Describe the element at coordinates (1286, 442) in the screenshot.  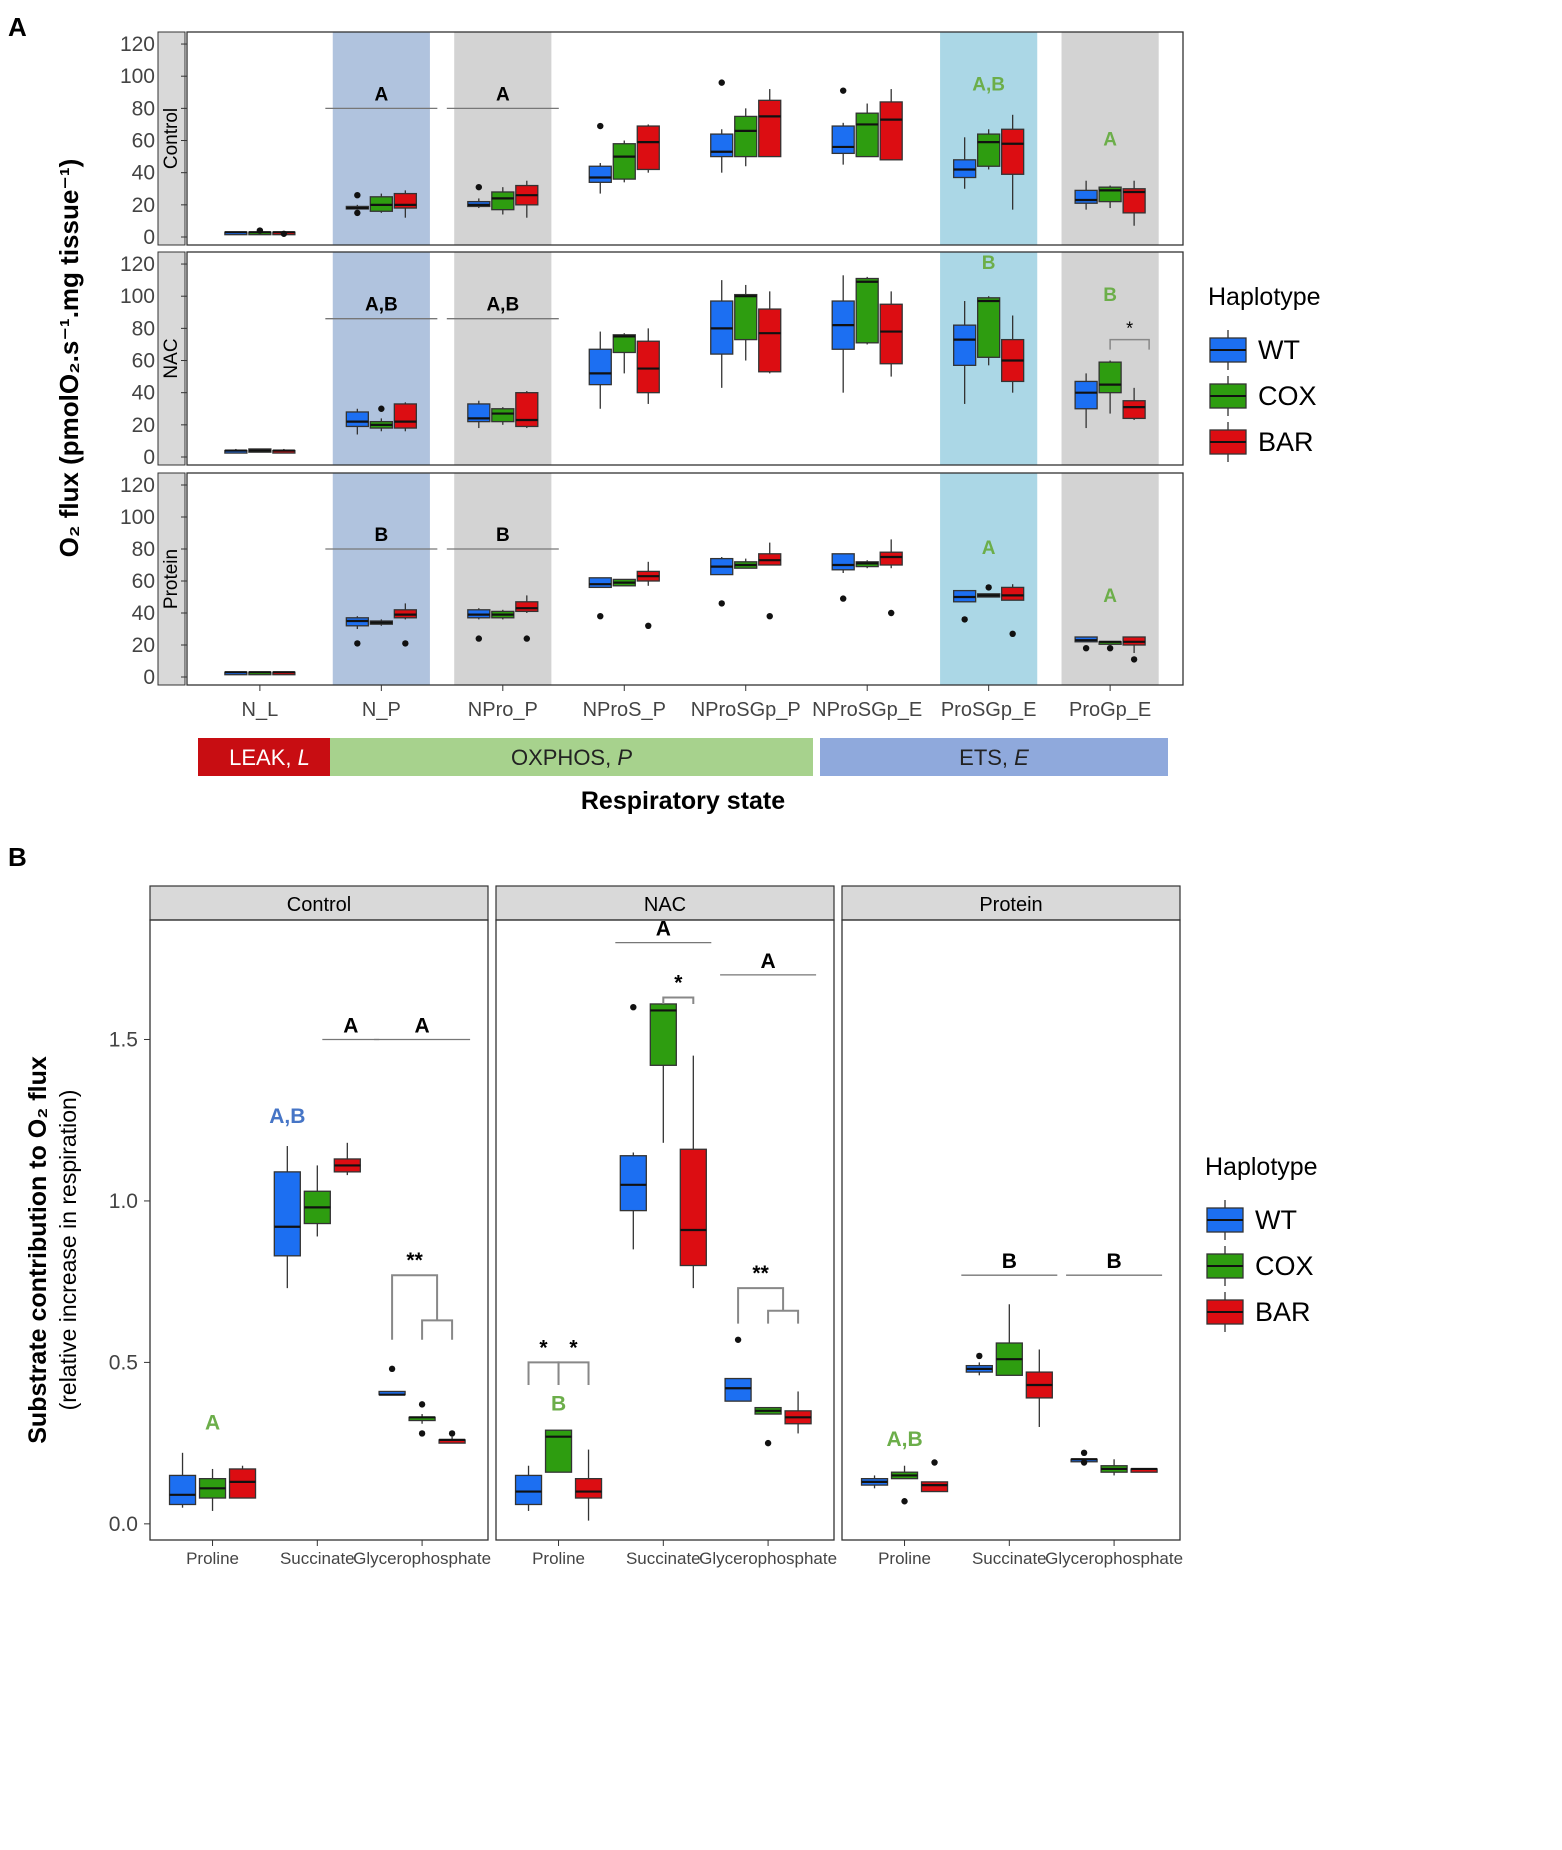
I see `panel-a-legend-label-bar: BAR` at that location.